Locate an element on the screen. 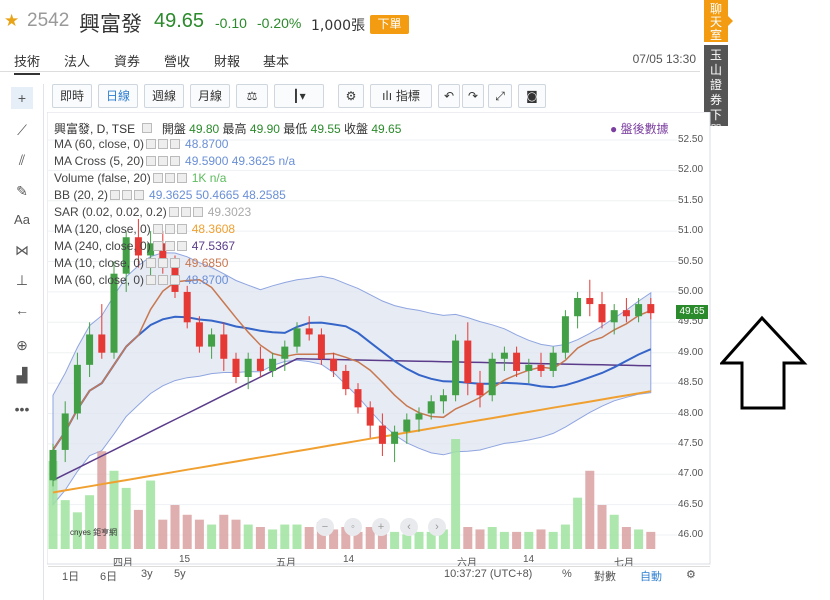  range-3y: 3y is located at coordinates (147, 574).